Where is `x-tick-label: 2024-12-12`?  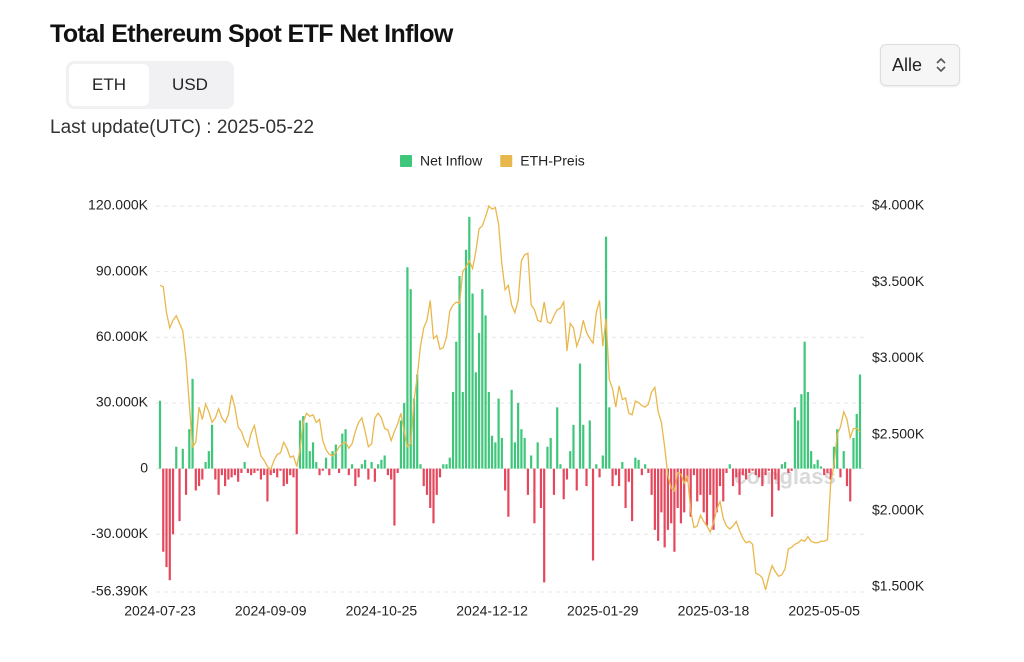 x-tick-label: 2024-12-12 is located at coordinates (492, 611).